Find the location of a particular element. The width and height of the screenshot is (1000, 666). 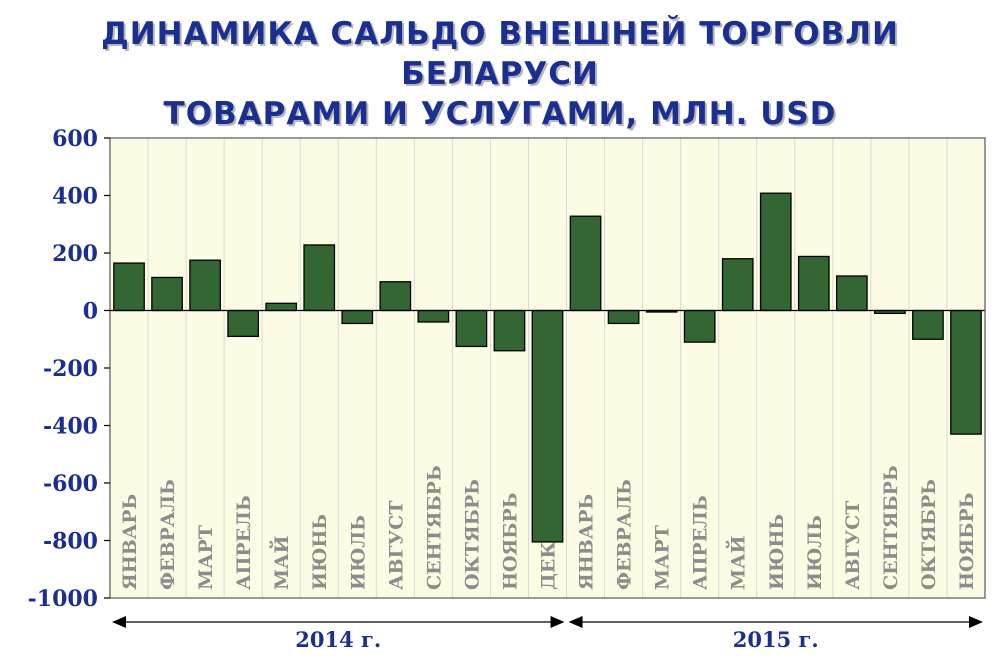

year-label: 2014 г. is located at coordinates (338, 639).